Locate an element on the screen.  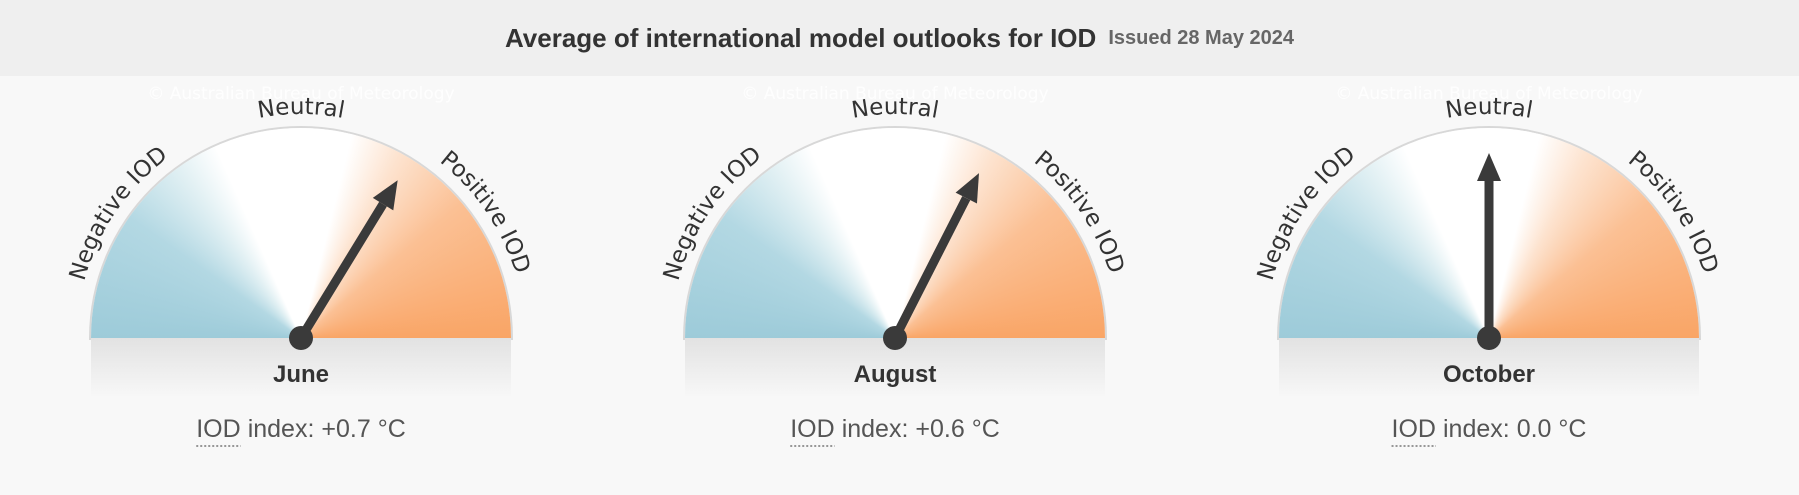
index-caption: IOD index: +0.6 °C is located at coordinates (895, 429).